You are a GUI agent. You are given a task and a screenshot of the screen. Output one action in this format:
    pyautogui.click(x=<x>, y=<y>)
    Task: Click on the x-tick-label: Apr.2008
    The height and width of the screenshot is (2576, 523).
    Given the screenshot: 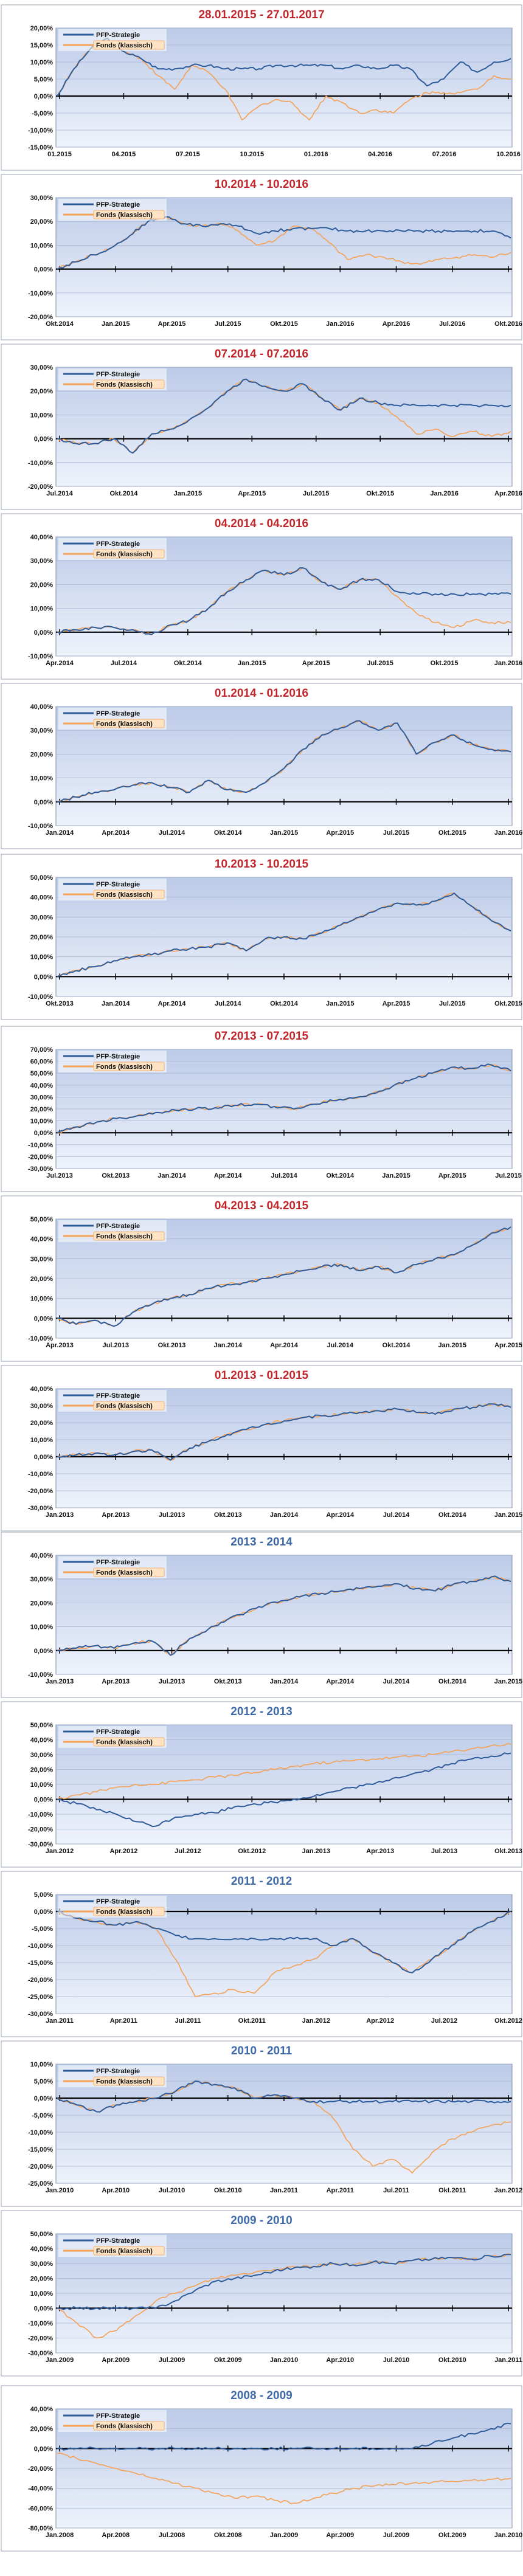 What is the action you would take?
    pyautogui.click(x=116, y=2535)
    